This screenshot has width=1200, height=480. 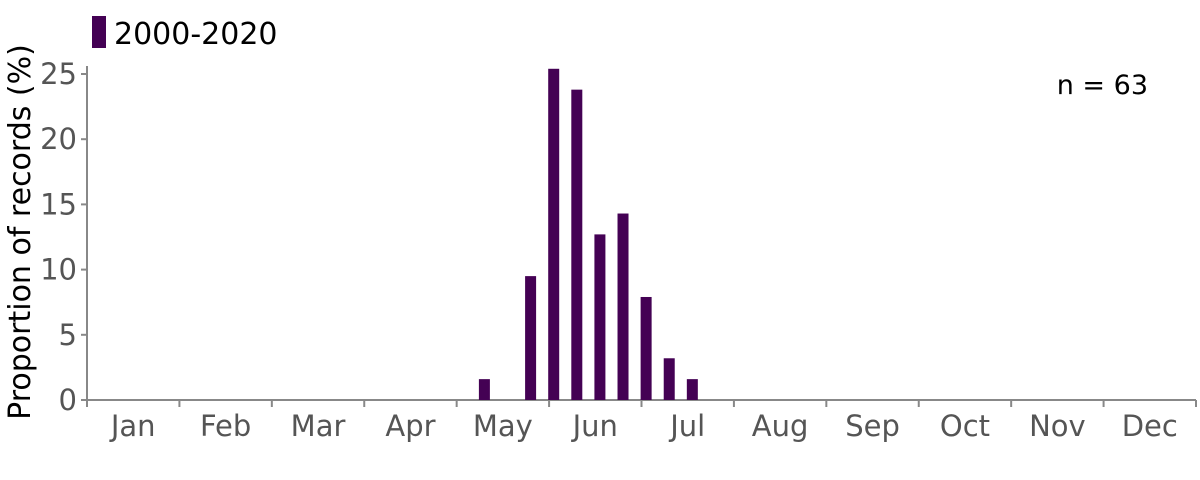 What do you see at coordinates (1150, 426) in the screenshot?
I see `x-tick-label: Dec` at bounding box center [1150, 426].